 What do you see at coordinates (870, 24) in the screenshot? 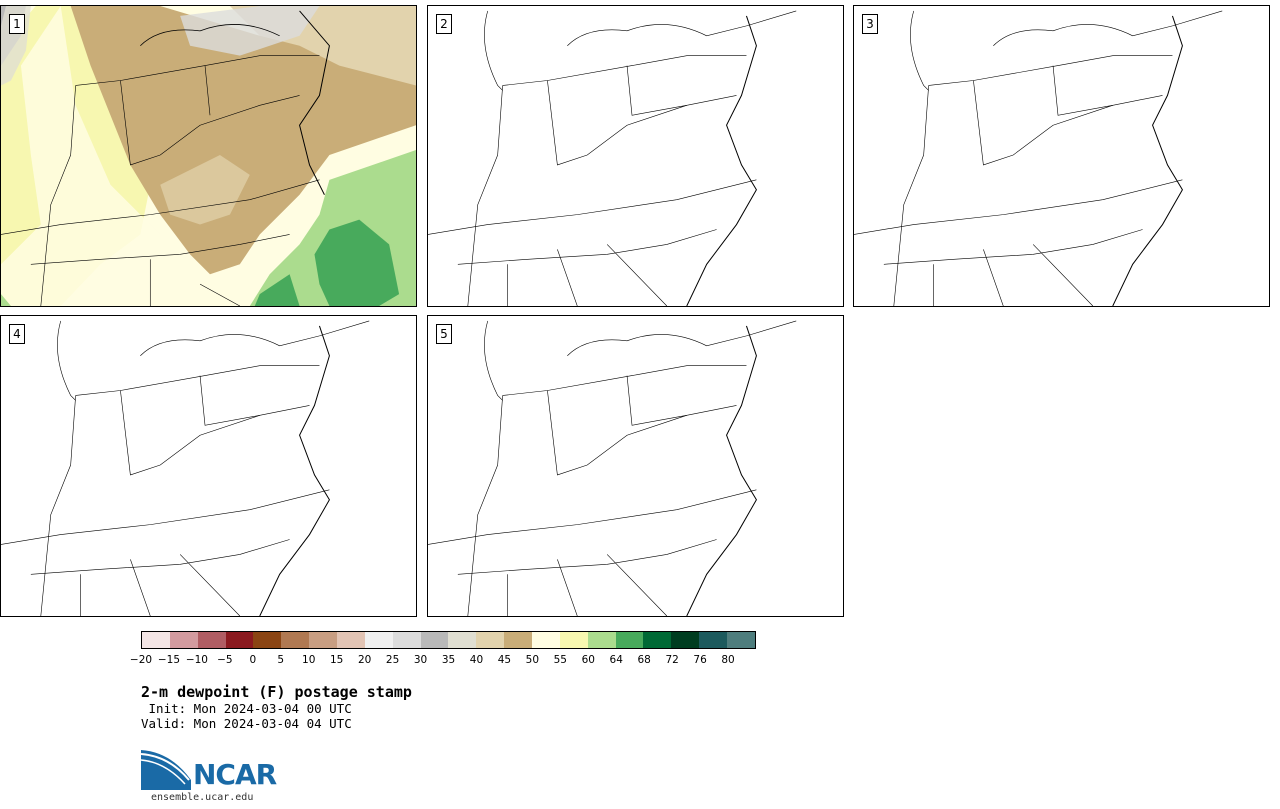
I see `panel-label-3: 3` at bounding box center [870, 24].